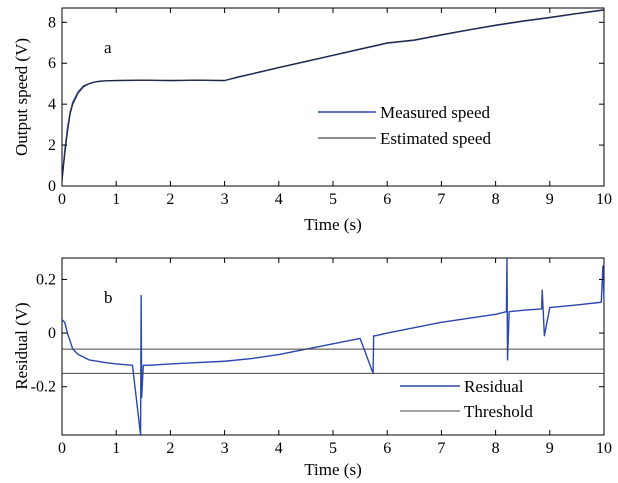  Describe the element at coordinates (52, 104) in the screenshot. I see `y-tick-label: 4` at that location.